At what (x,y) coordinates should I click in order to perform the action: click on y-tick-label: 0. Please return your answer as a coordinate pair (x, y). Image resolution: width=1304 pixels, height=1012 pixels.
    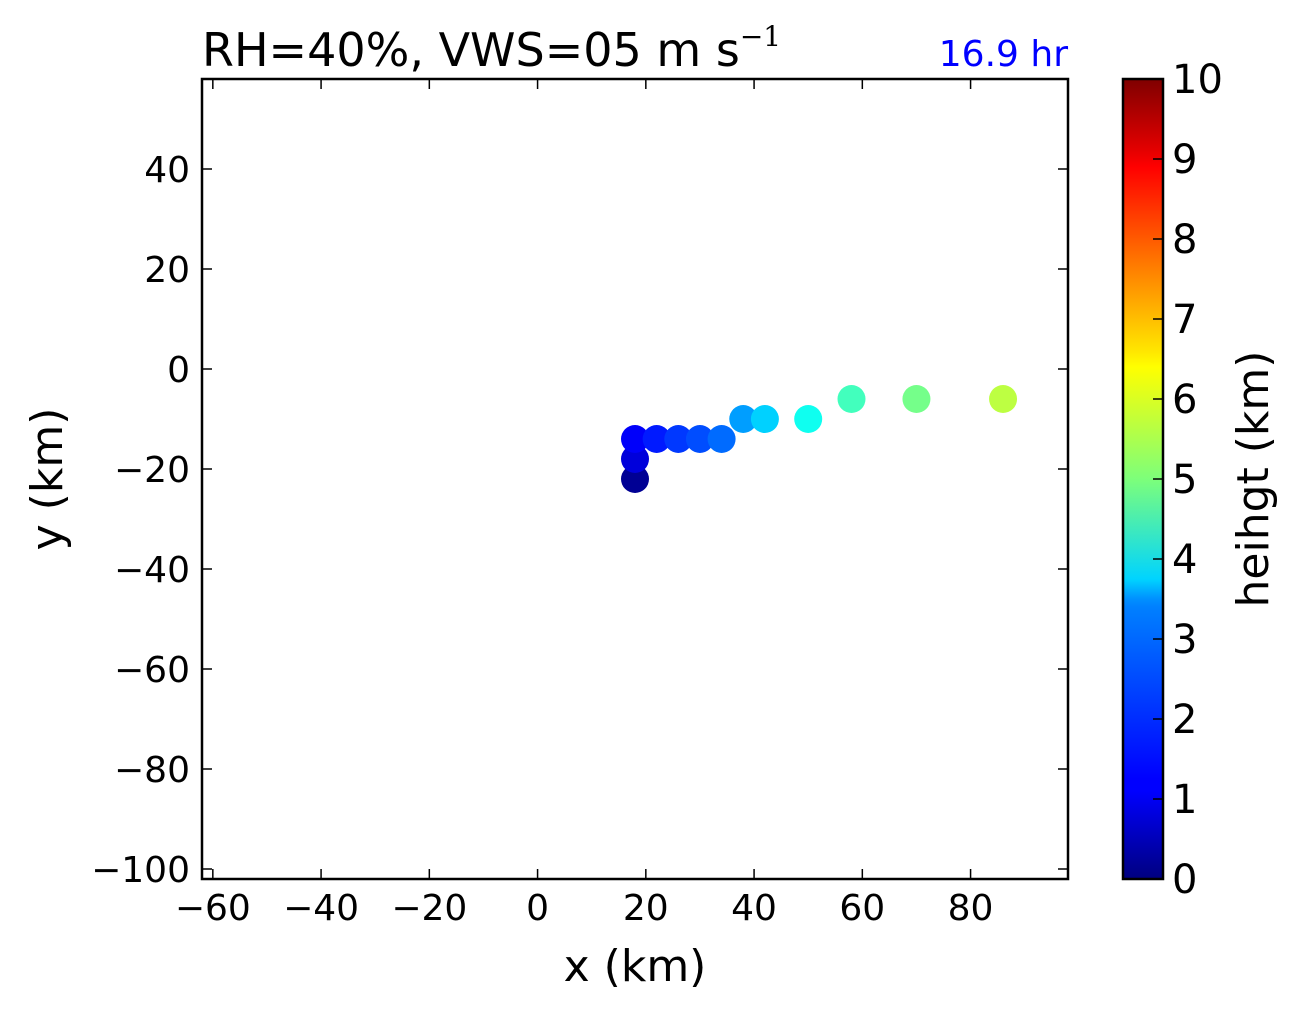
    Looking at the image, I should click on (178, 370).